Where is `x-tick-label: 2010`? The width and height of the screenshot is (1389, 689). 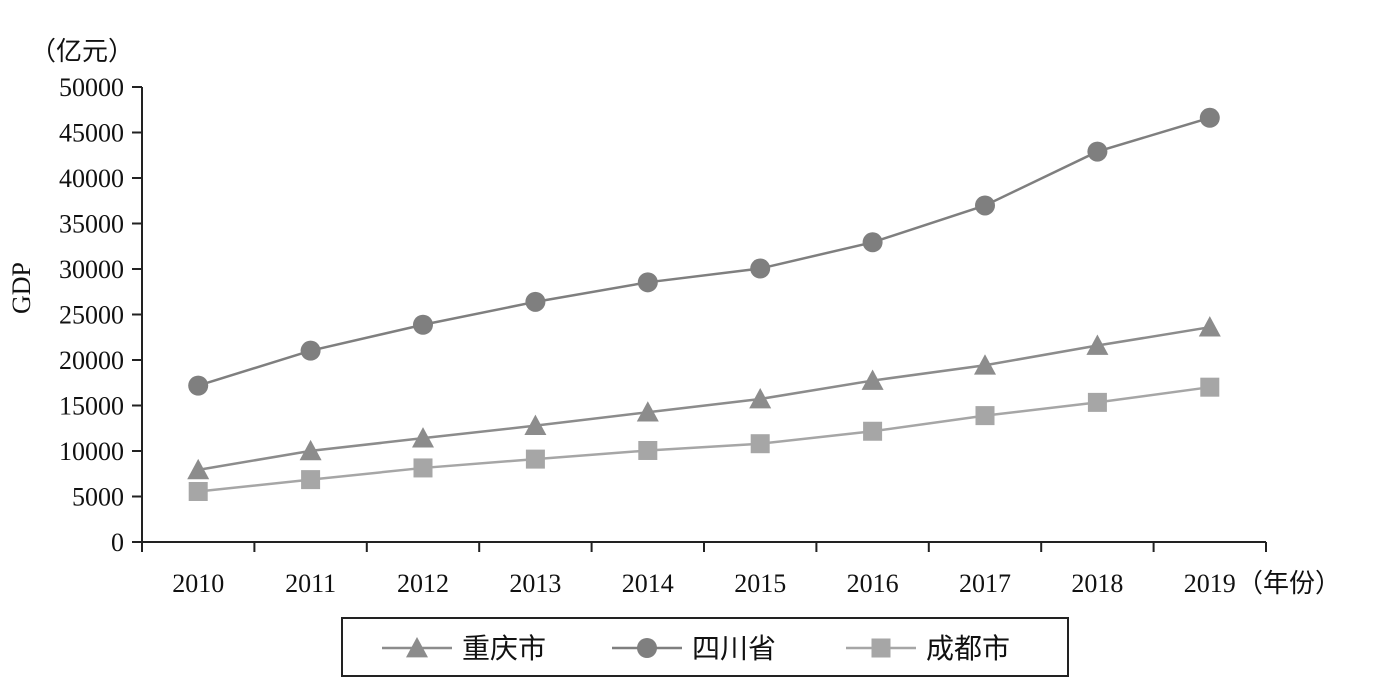 x-tick-label: 2010 is located at coordinates (198, 583).